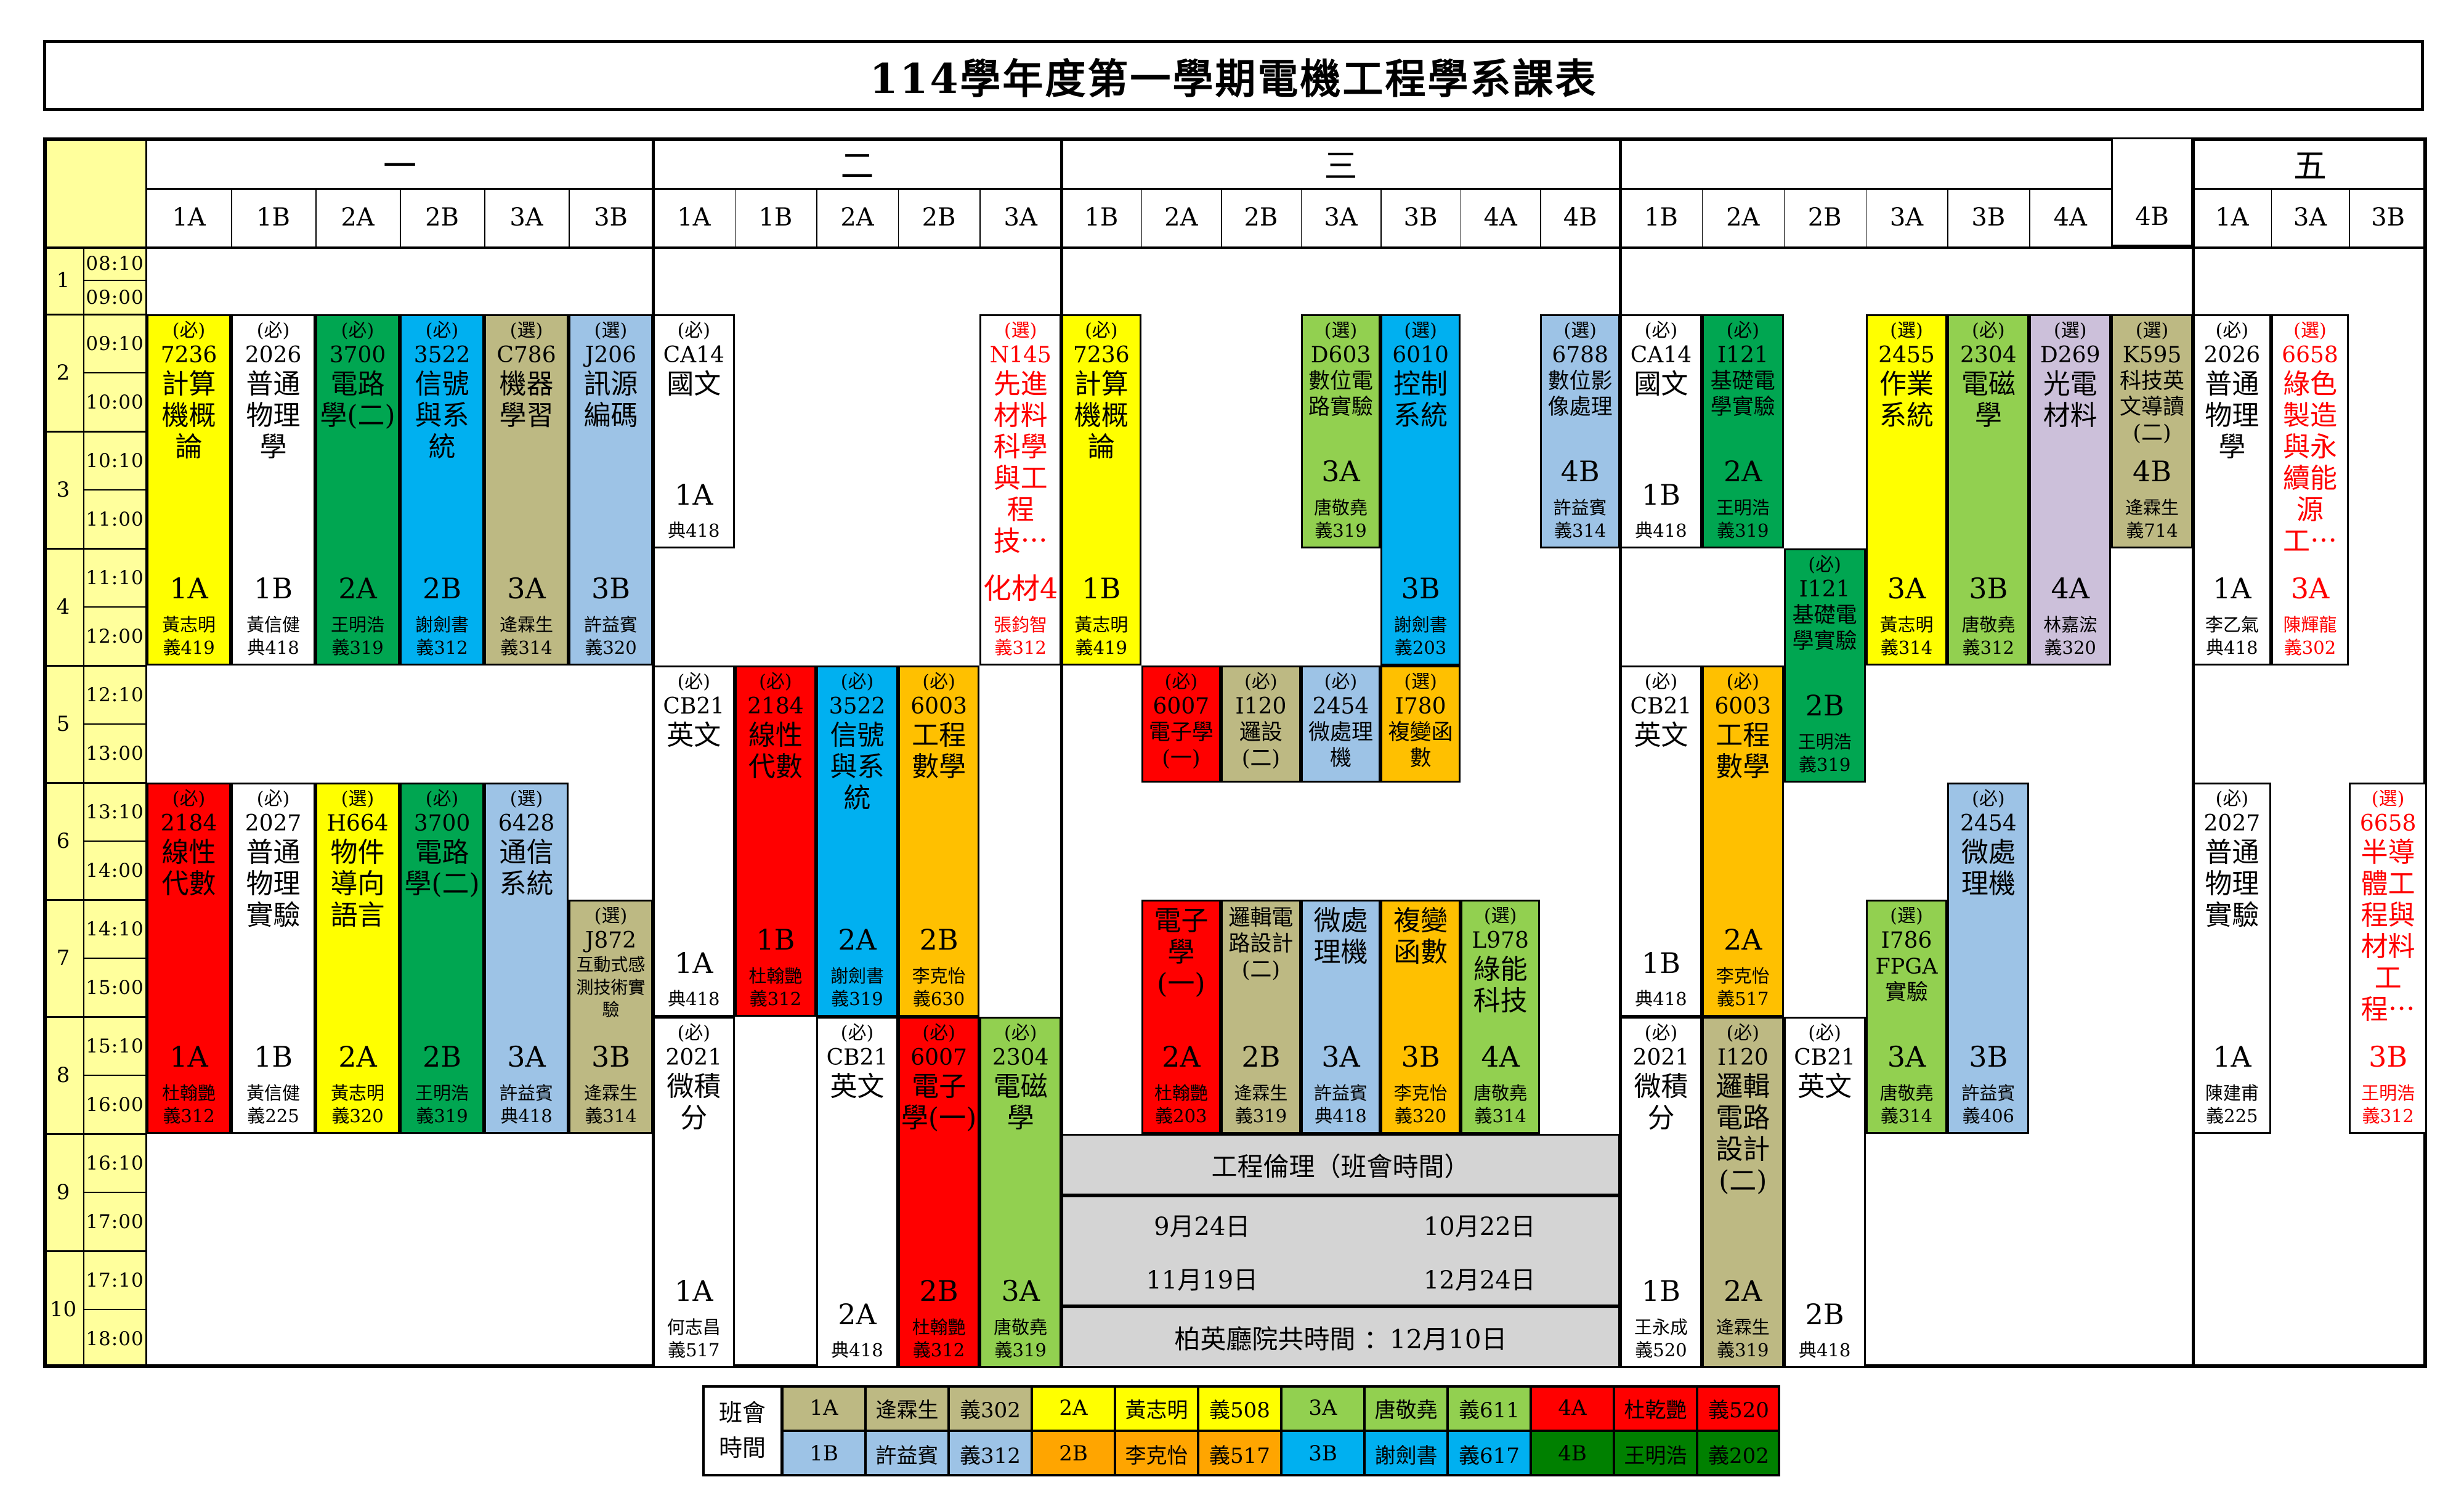  What do you see at coordinates (1340, 1166) in the screenshot?
I see `ethics-title: 工程倫理（班會時間）` at bounding box center [1340, 1166].